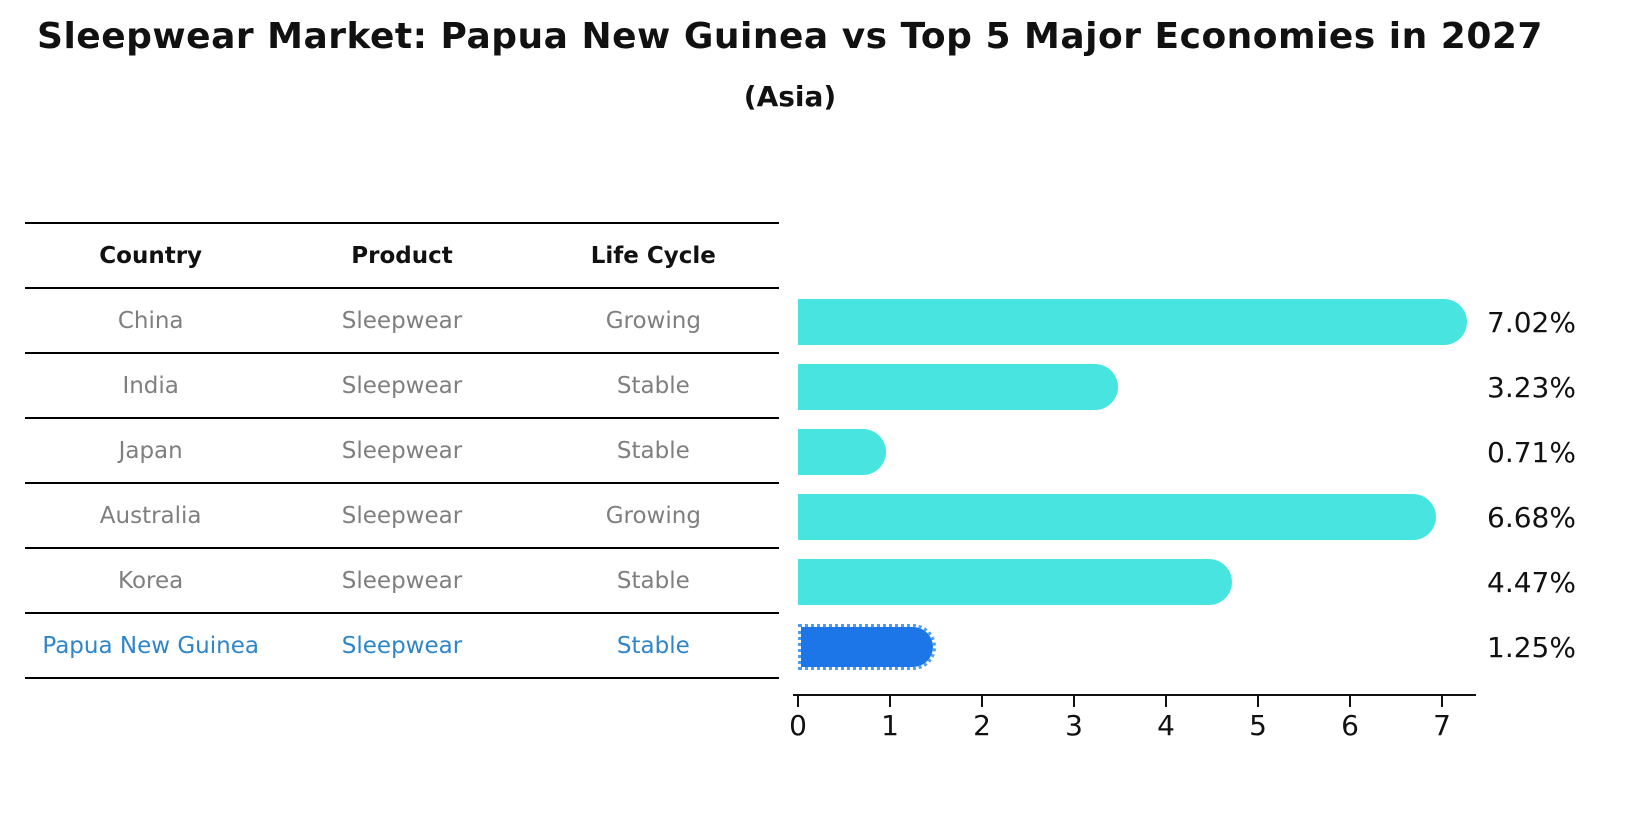 Image resolution: width=1628 pixels, height=823 pixels. I want to click on x-tick-label-3: 3, so click(1074, 725).